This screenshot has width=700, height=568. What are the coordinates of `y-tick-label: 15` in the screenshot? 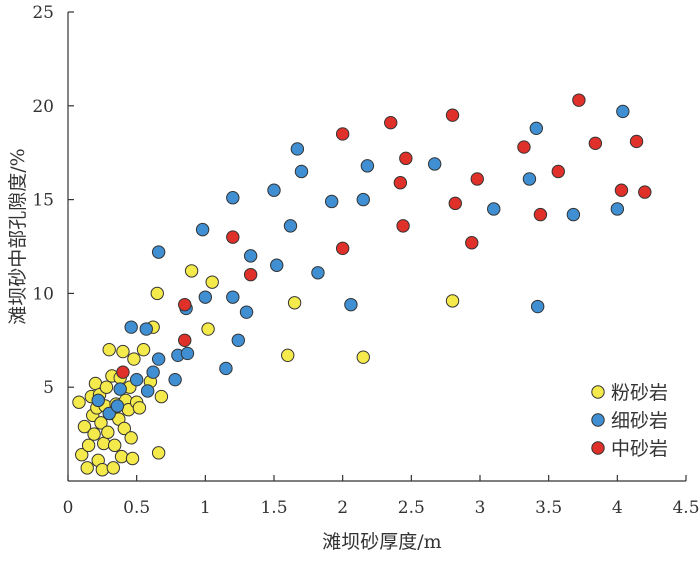 It's located at (43, 201).